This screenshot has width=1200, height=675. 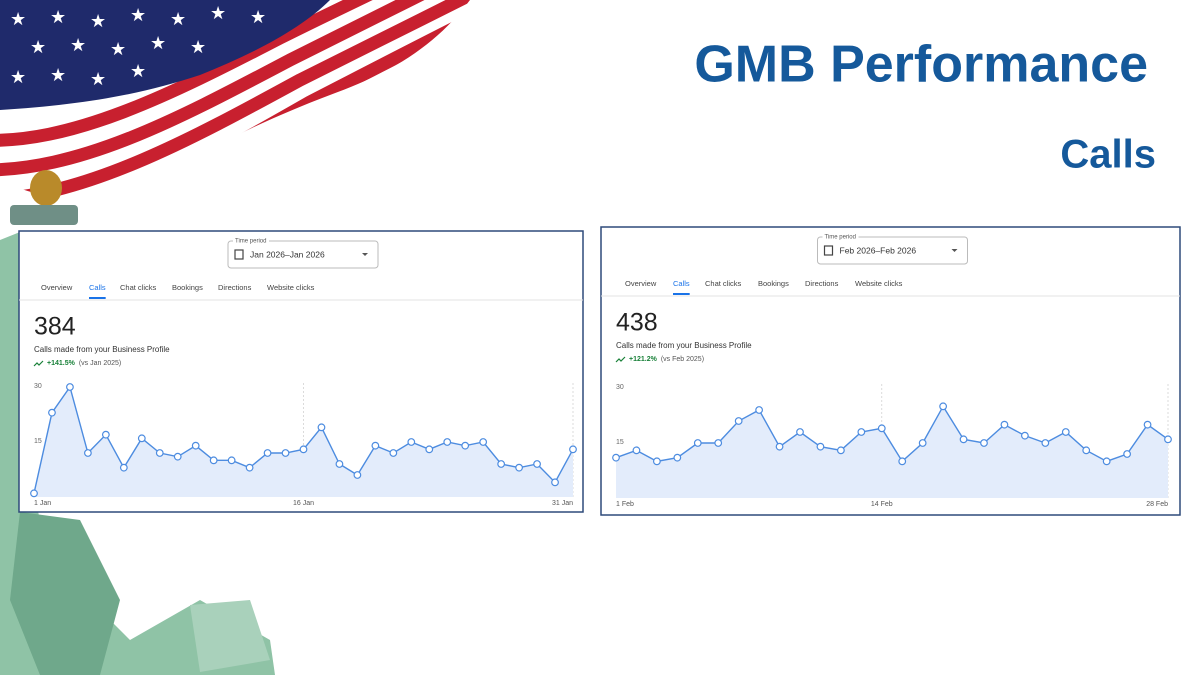 What do you see at coordinates (954, 250) in the screenshot?
I see `dropdown-arrow` at bounding box center [954, 250].